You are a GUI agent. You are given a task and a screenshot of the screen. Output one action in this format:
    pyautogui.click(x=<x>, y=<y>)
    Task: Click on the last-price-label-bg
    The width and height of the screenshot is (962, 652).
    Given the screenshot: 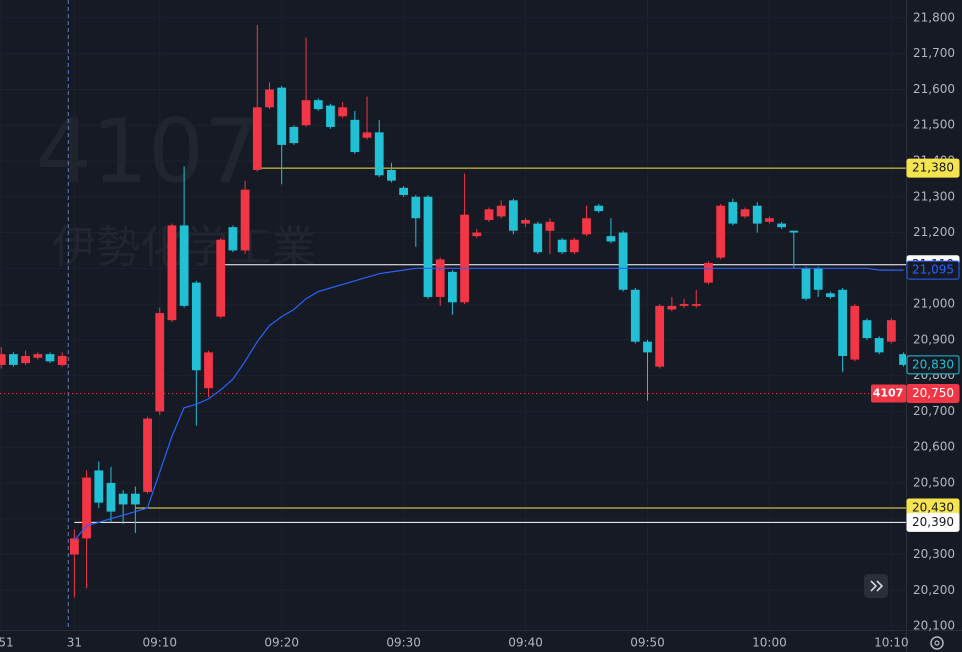 What is the action you would take?
    pyautogui.click(x=933, y=394)
    